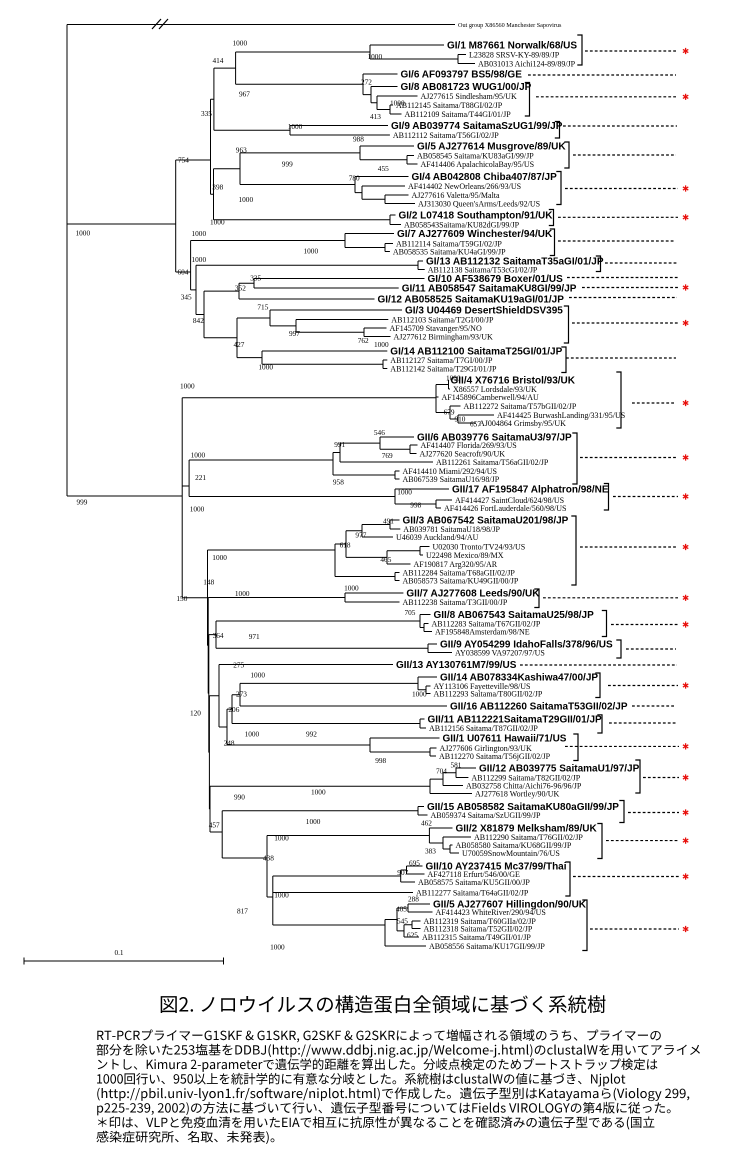 The height and width of the screenshot is (1162, 731). What do you see at coordinates (474, 882) in the screenshot?
I see `svg-text: AB058575 Saitama/KU5GII/00/JP` at bounding box center [474, 882].